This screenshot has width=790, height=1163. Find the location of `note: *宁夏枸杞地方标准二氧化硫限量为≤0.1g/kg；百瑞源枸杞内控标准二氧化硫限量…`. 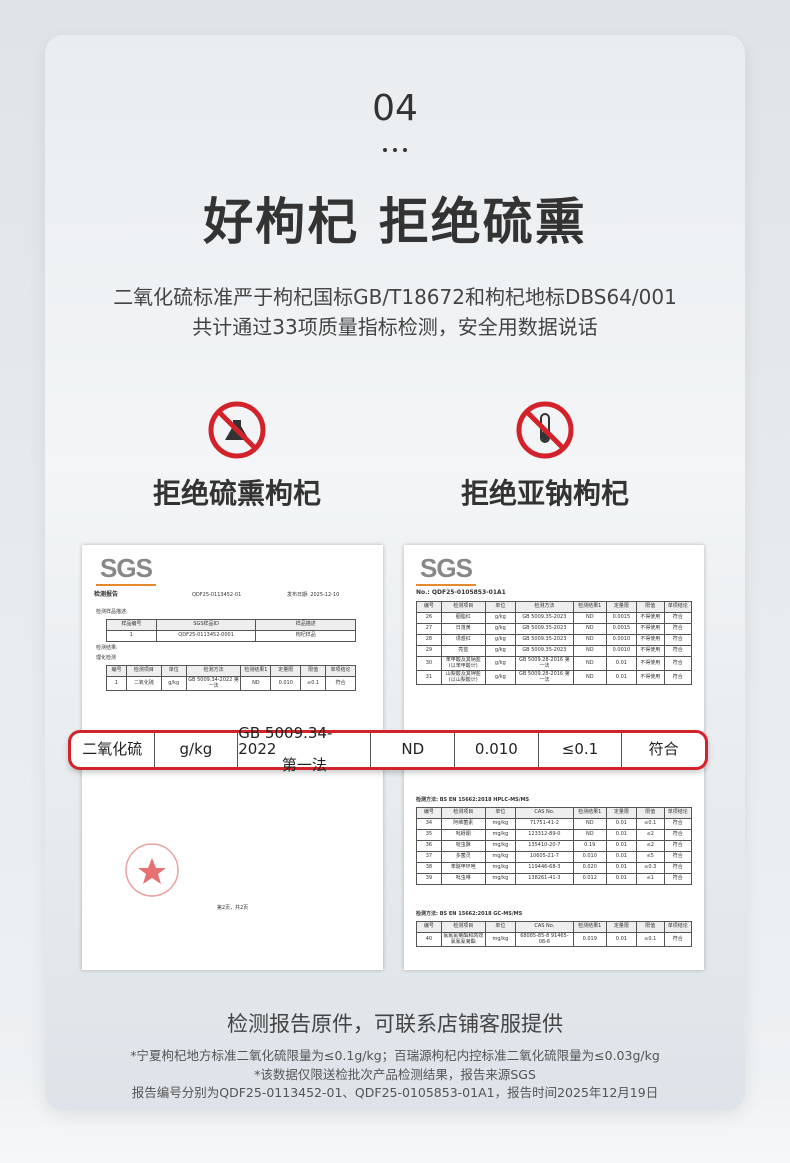

note: *宁夏枸杞地方标准二氧化硫限量为≤0.1g/kg；百瑞源枸杞内控标准二氧化硫限量… is located at coordinates (395, 1055).